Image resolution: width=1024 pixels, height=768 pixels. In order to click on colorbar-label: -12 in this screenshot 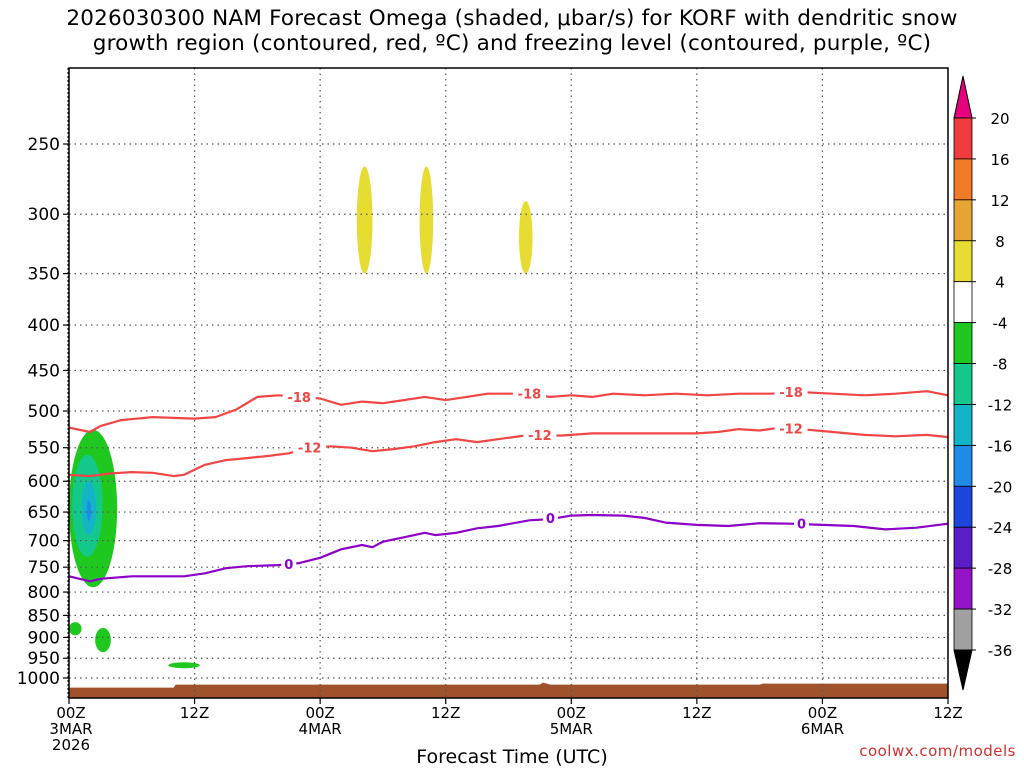, I will do `click(1000, 405)`.